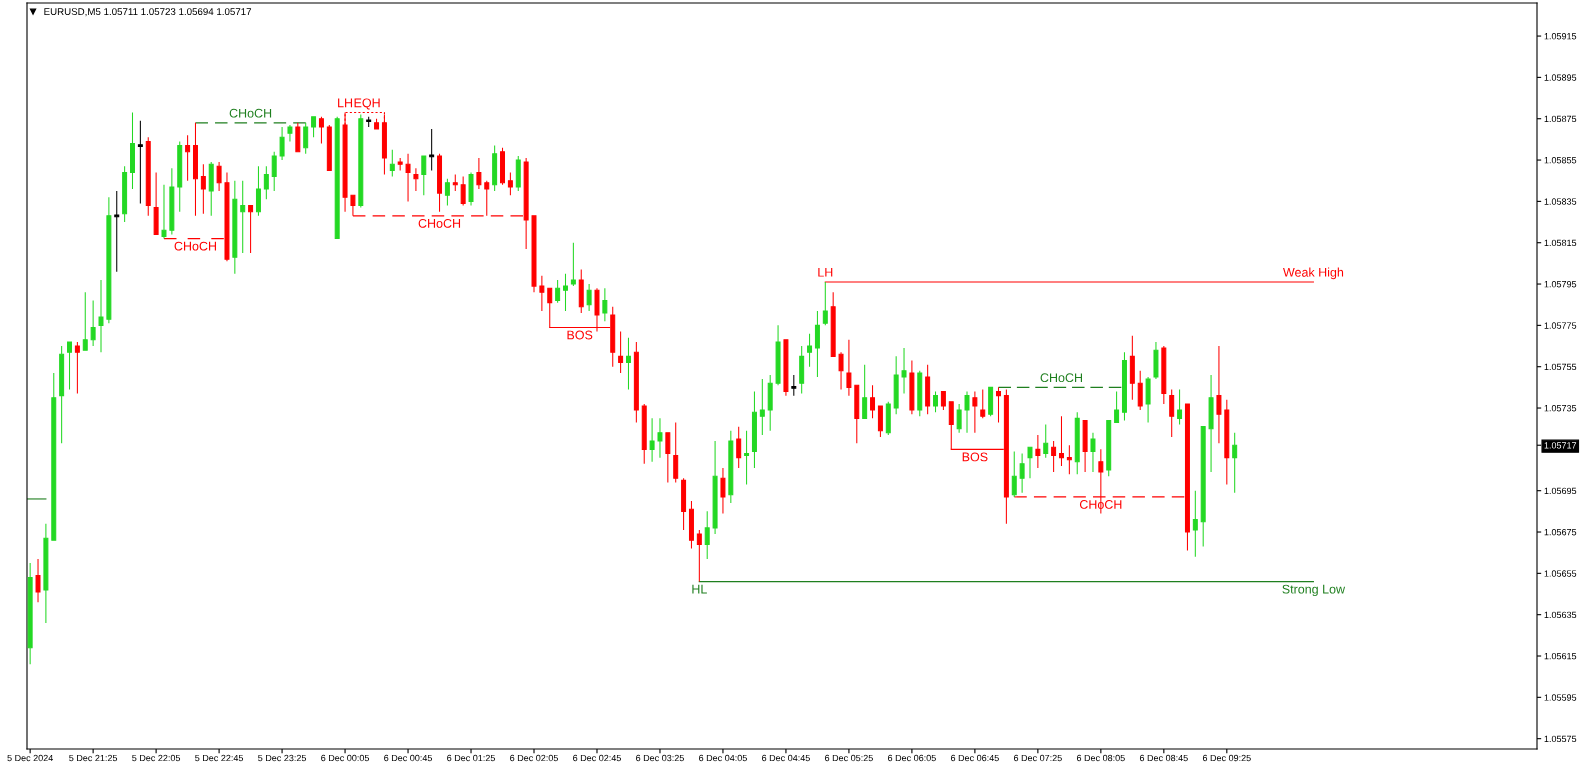 The height and width of the screenshot is (772, 1585). Describe the element at coordinates (1037, 758) in the screenshot. I see `x-tick-label: 6 Dec 07:25` at that location.